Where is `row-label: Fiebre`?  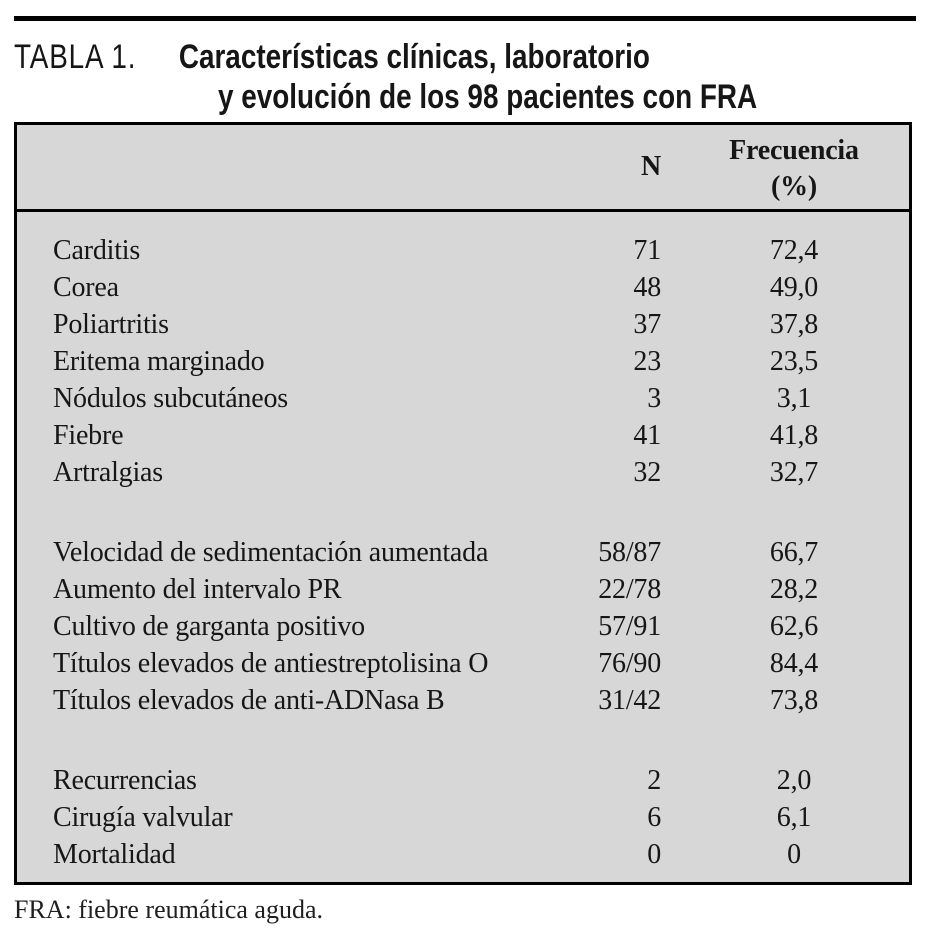 row-label: Fiebre is located at coordinates (88, 435).